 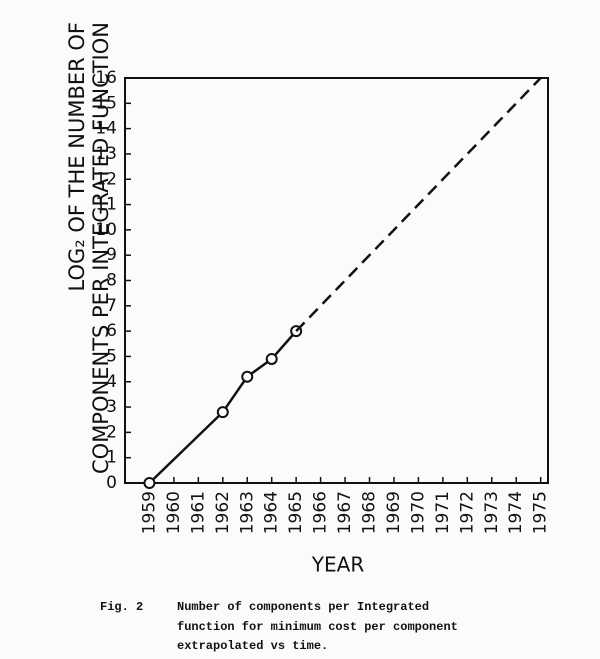 I want to click on y-axis-label: COMPONENTS PER INTEGRATED FUNCTION, so click(x=101, y=248).